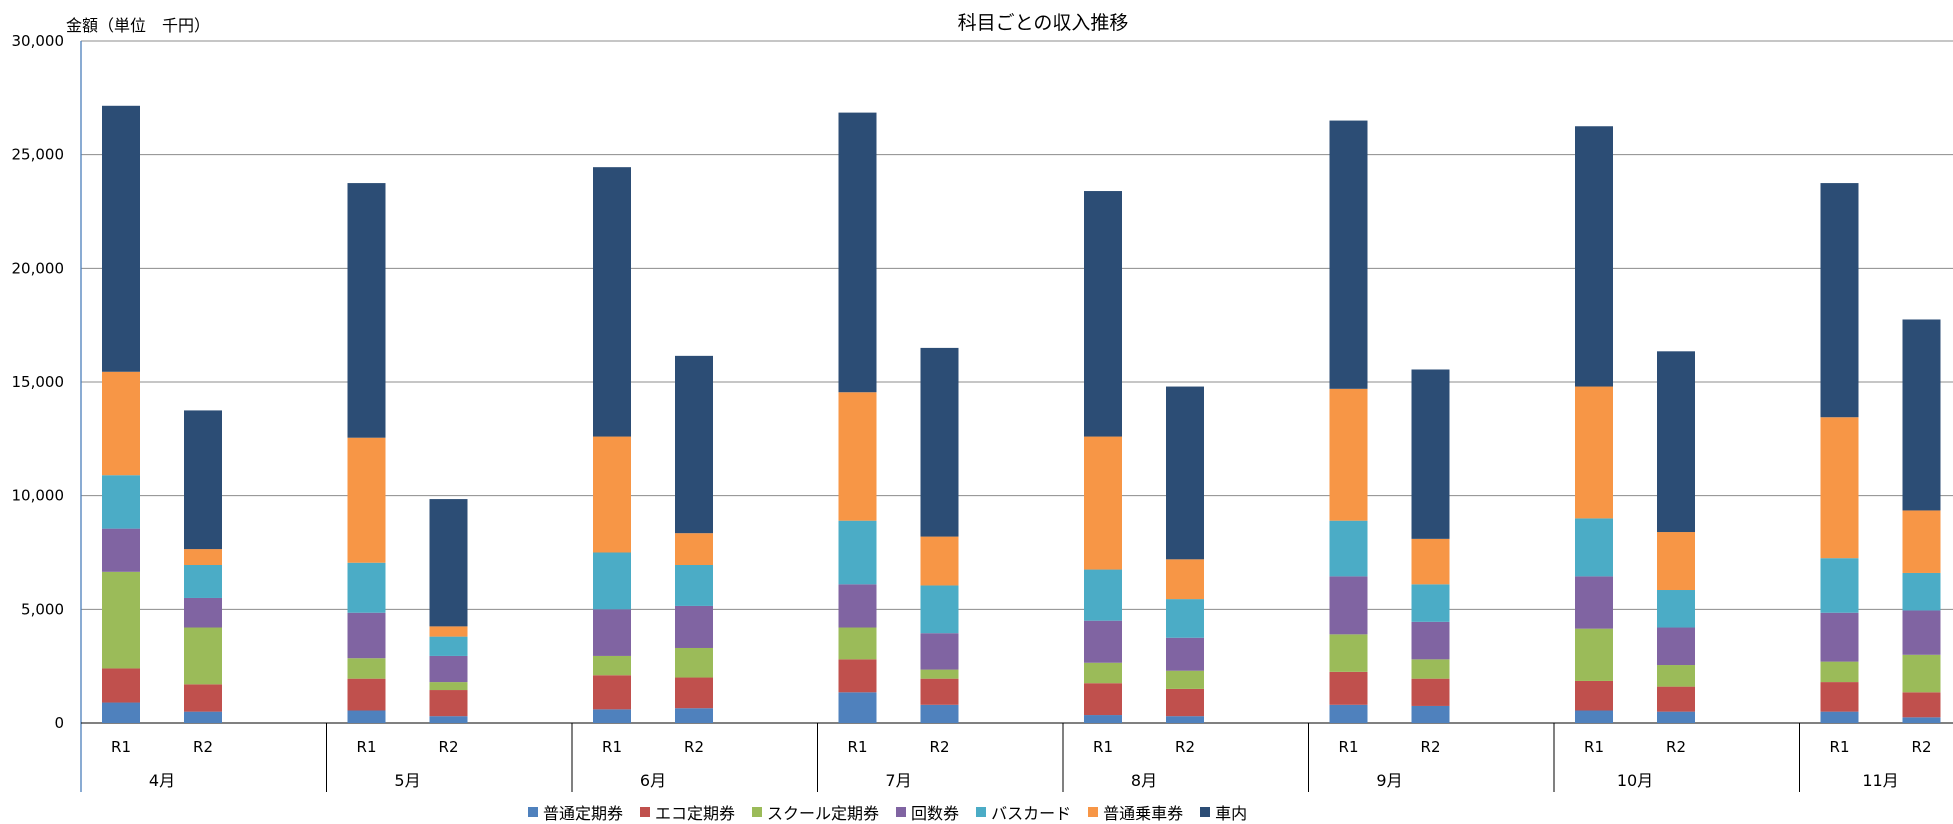 This screenshot has height=824, width=1953. What do you see at coordinates (1389, 780) in the screenshot?
I see `x-month-label: 9月` at bounding box center [1389, 780].